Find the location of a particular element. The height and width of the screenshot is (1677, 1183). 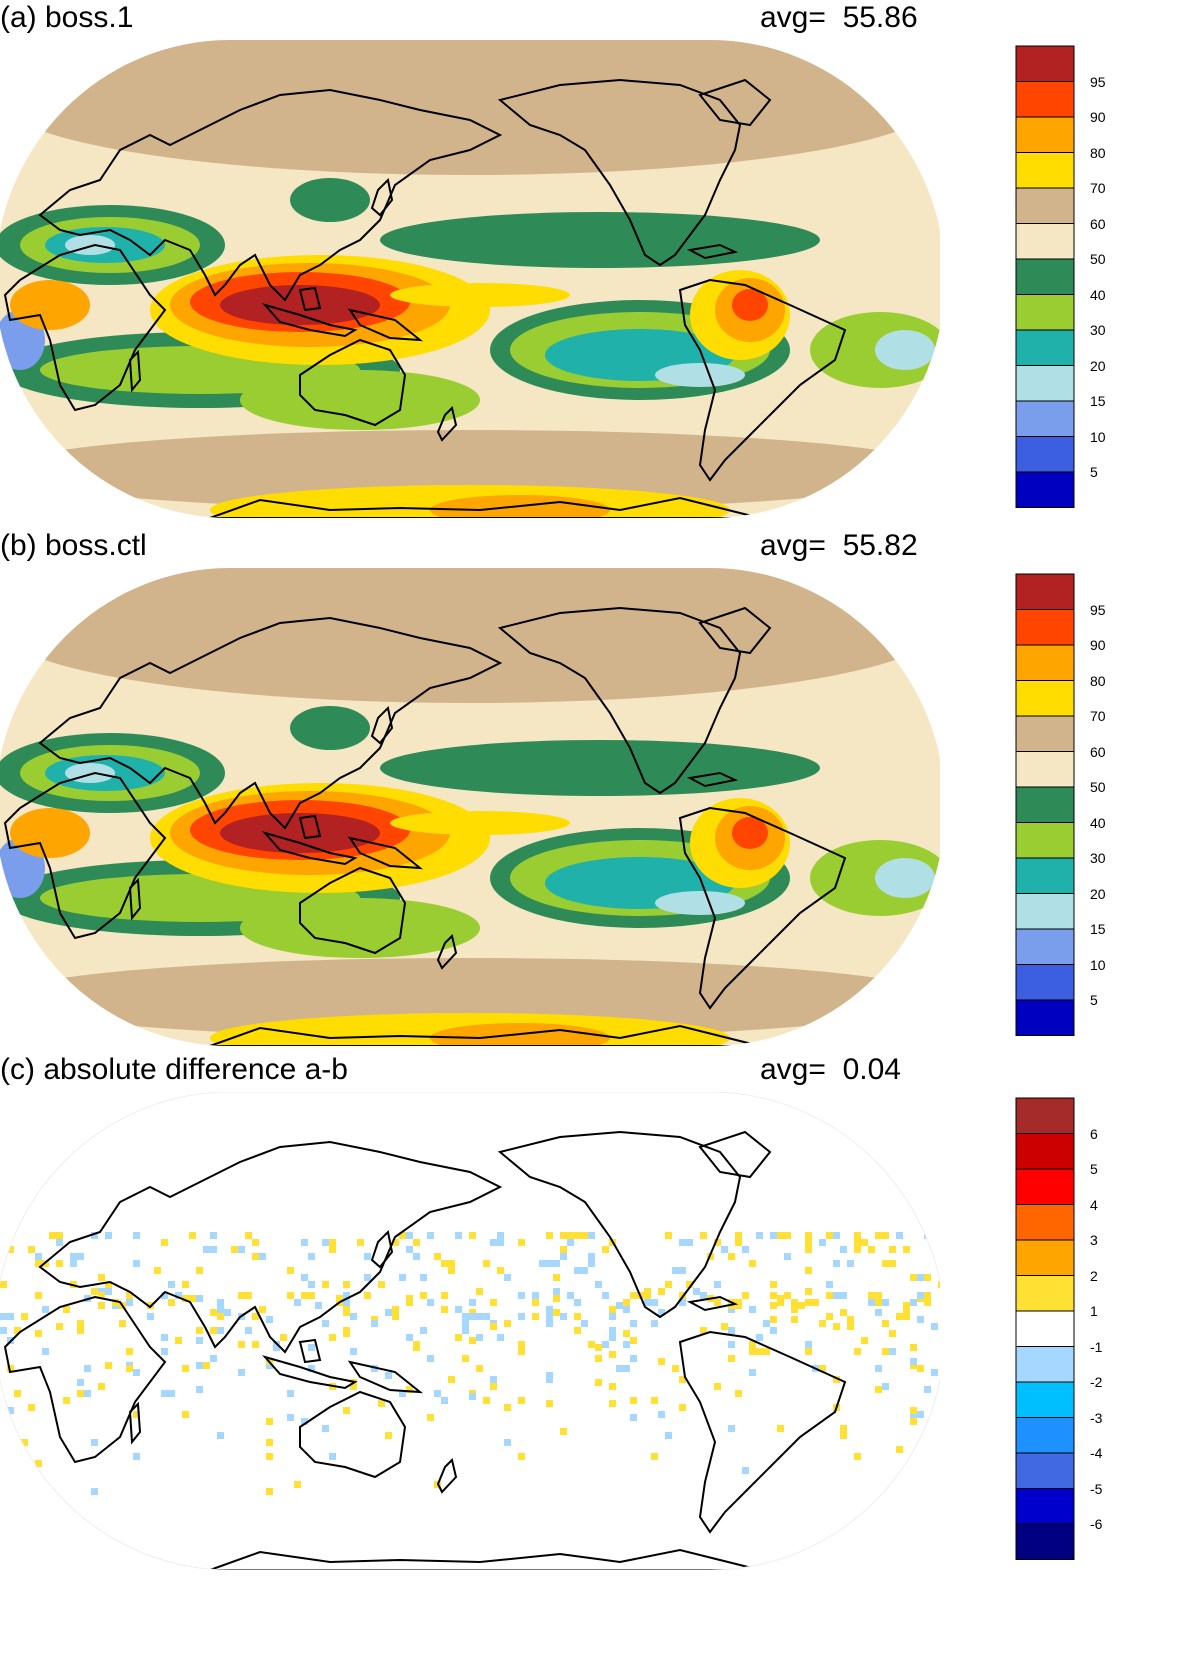

colorbar-tick-label: 40 is located at coordinates (1098, 294).